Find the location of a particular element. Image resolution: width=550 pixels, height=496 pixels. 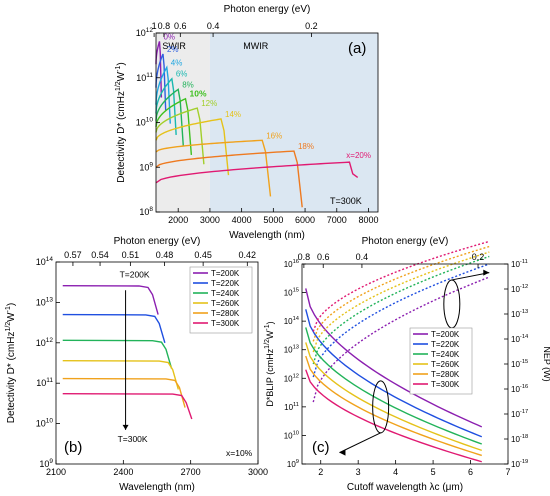

y-right-tick-label: 10-15 is located at coordinates (519, 364).